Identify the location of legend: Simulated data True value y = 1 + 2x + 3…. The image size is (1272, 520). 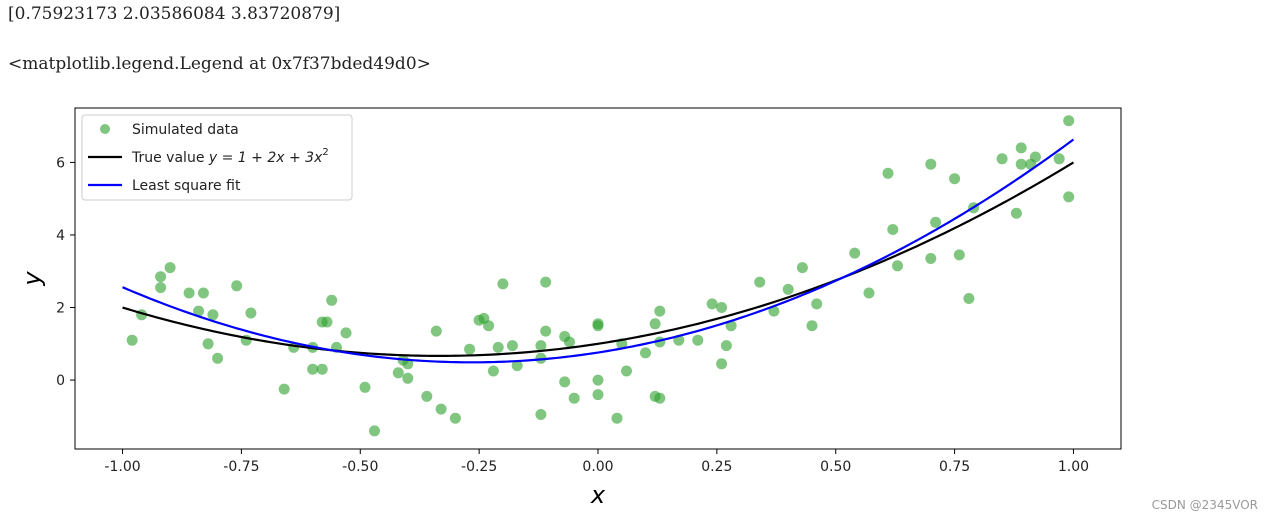
(217, 157).